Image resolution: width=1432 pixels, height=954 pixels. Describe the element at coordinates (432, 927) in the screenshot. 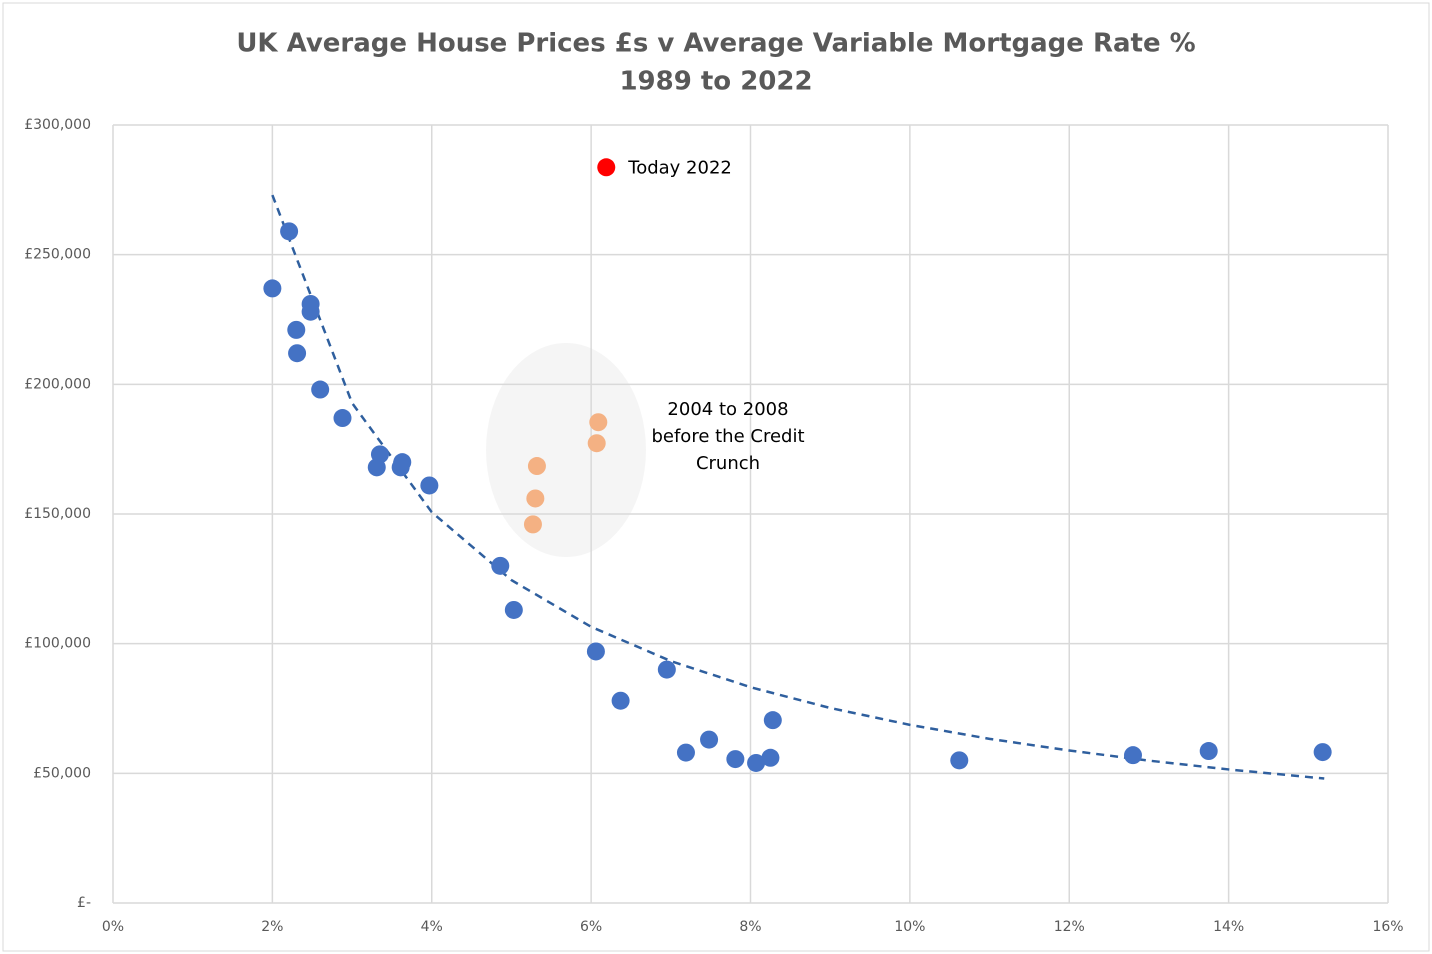

I see `x-tick-label: 4%` at that location.